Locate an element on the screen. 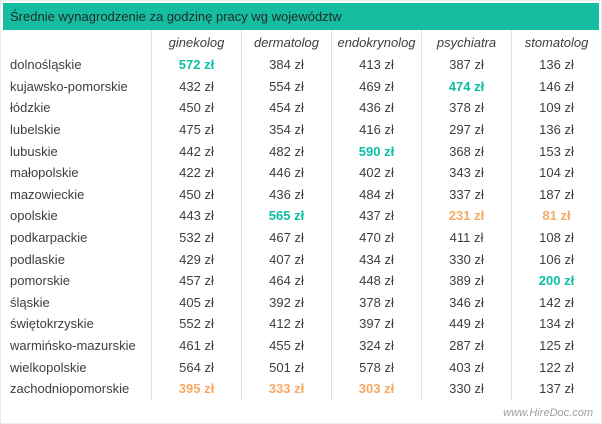  value-cell: 137 zł is located at coordinates (556, 388).